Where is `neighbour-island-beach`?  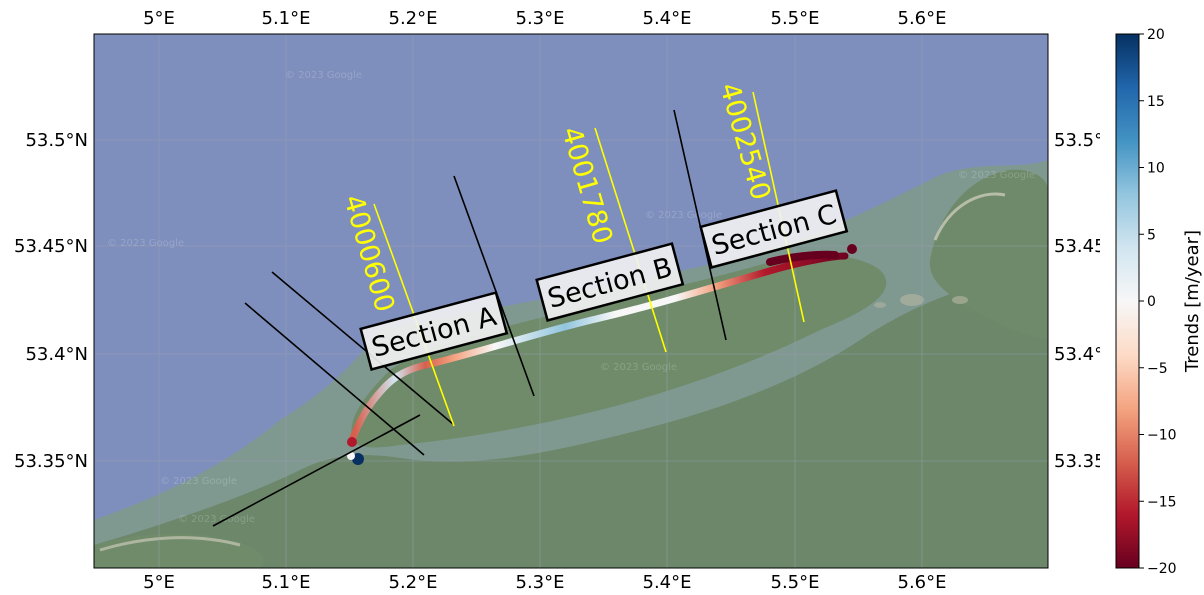
neighbour-island-beach is located at coordinates (969, 216).